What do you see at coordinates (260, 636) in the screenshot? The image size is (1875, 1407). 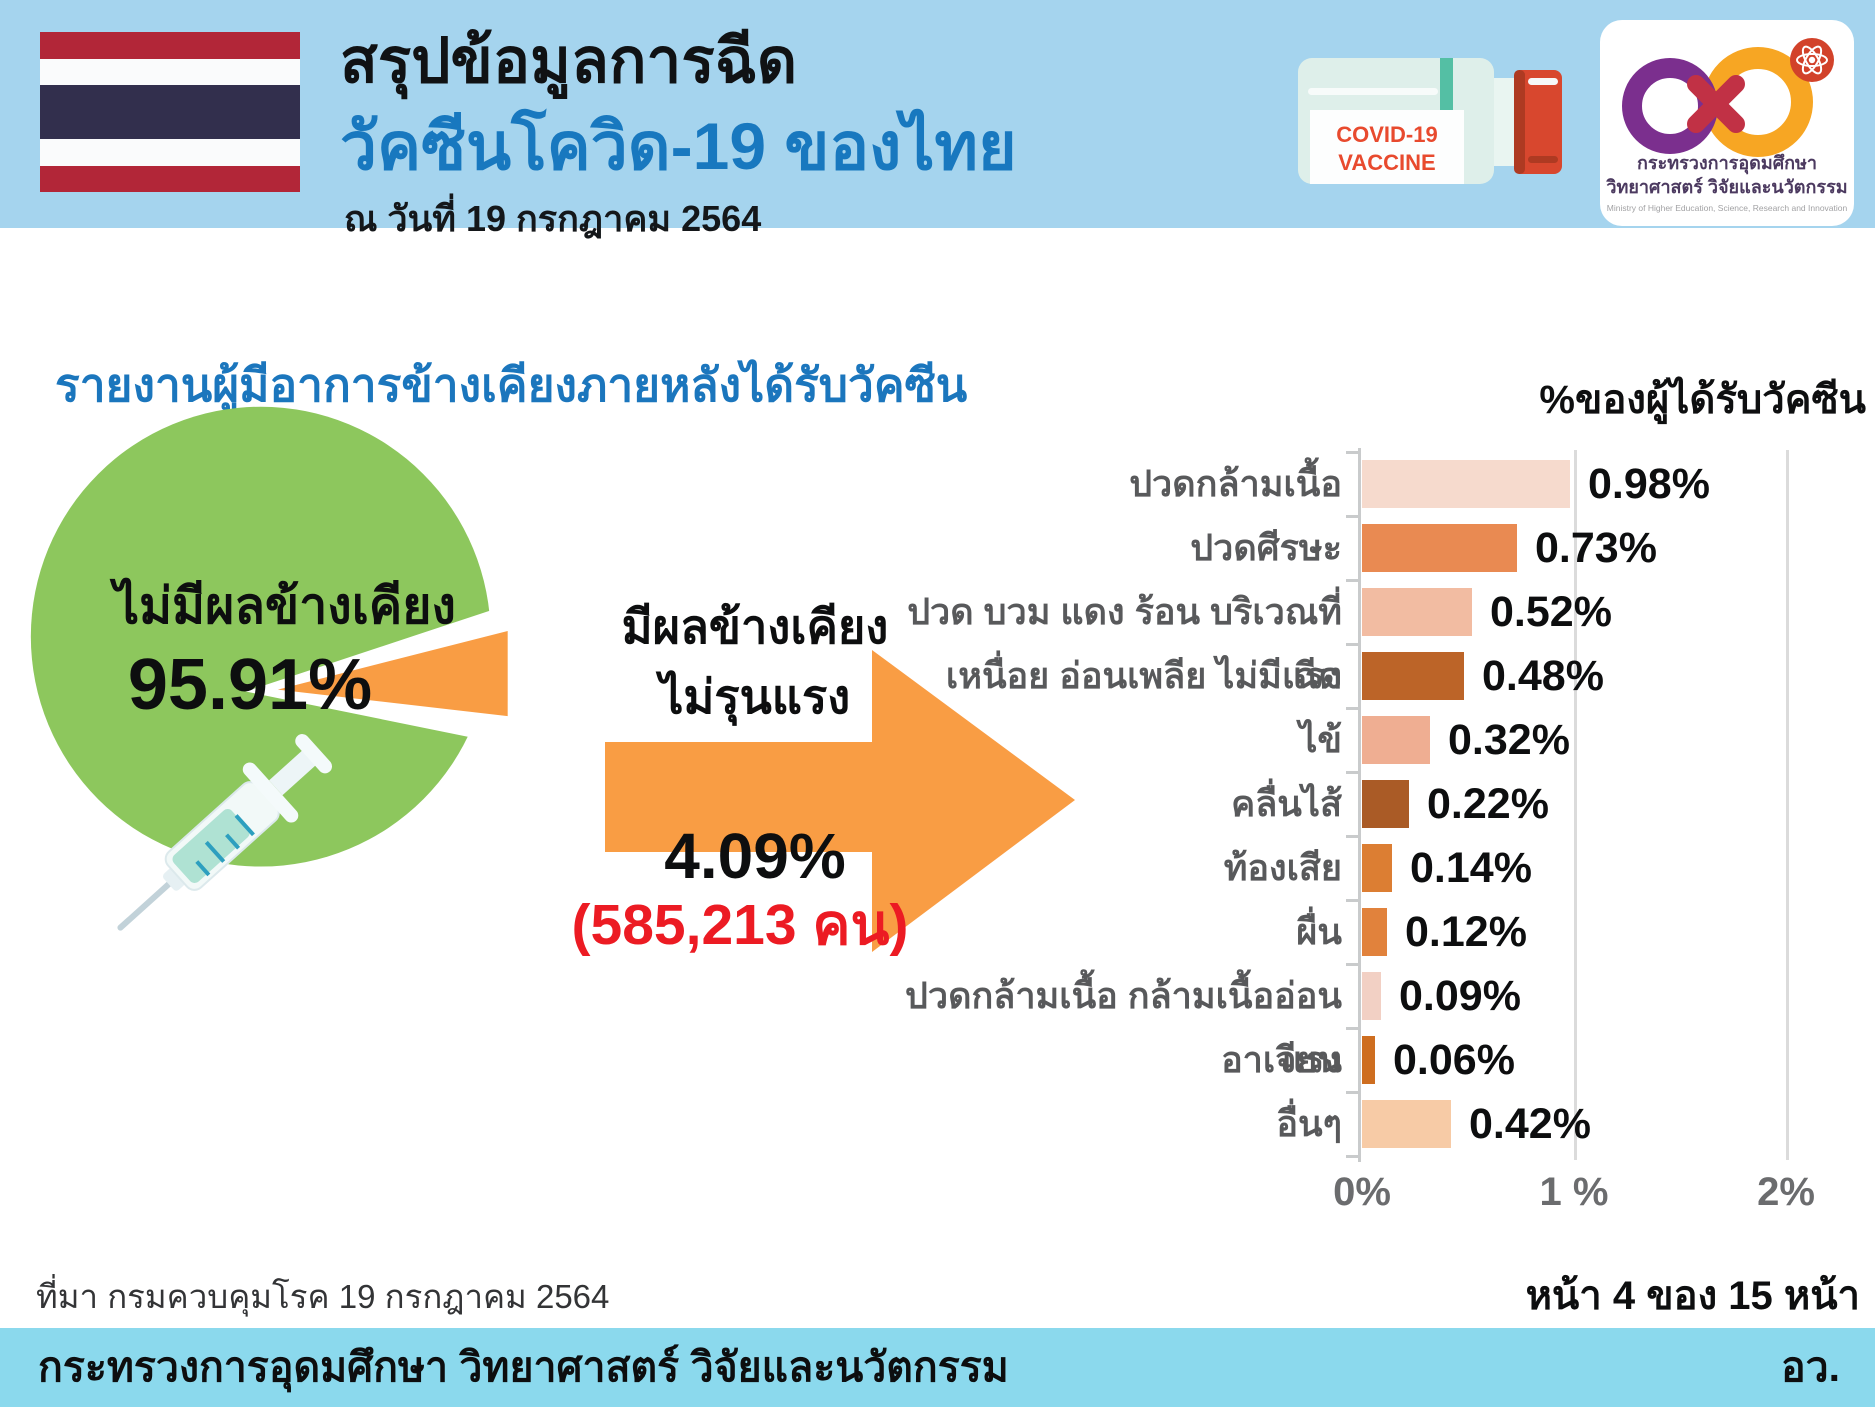 I see `pie-slice-no-side-effect` at bounding box center [260, 636].